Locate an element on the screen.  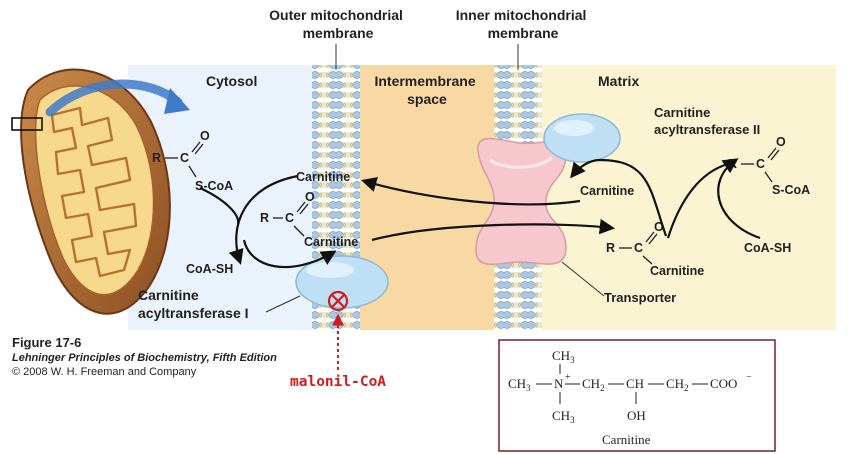
svg-text: OH is located at coordinates (636, 415).